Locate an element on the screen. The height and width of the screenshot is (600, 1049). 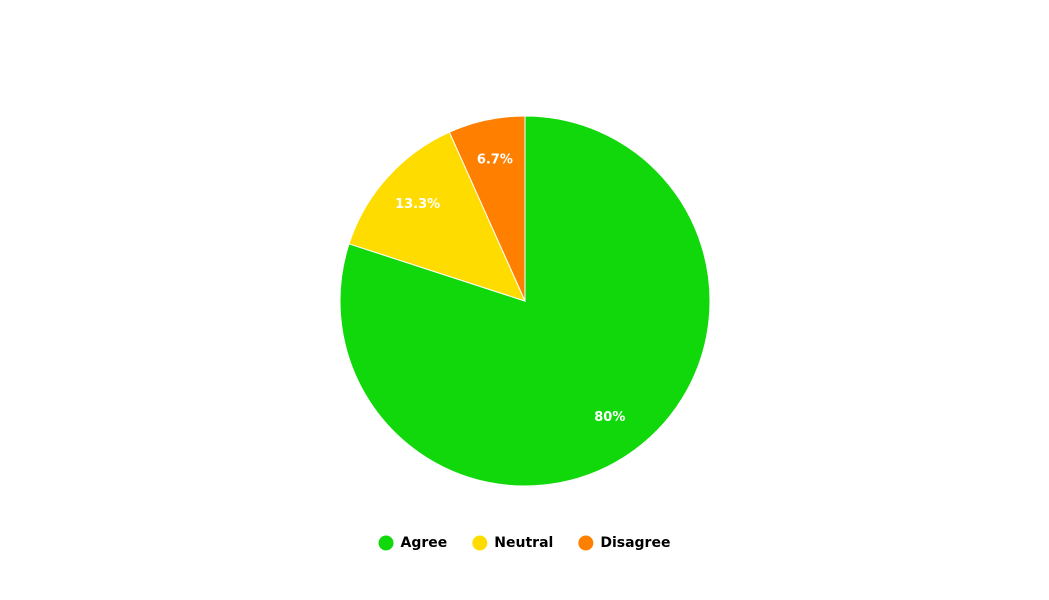
legend-marker-agree is located at coordinates (386, 543).